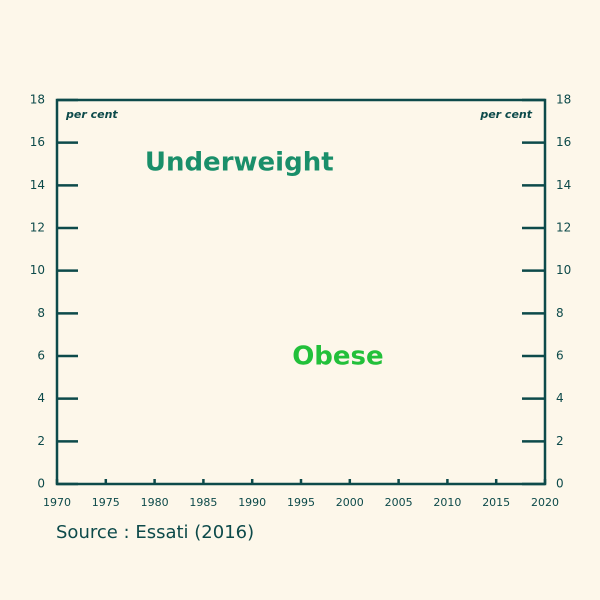 Image resolution: width=600 pixels, height=600 pixels. I want to click on x-tick-label: 1970, so click(57, 502).